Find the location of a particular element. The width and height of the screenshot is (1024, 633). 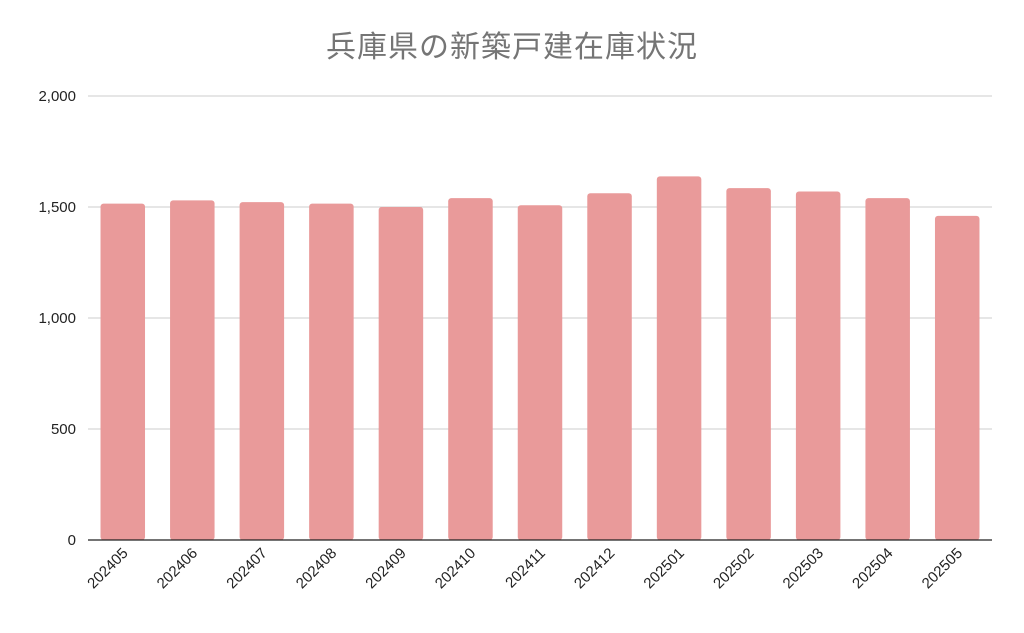

chart-title: 兵庫県の新築戸建在庫状況 is located at coordinates (512, 47).